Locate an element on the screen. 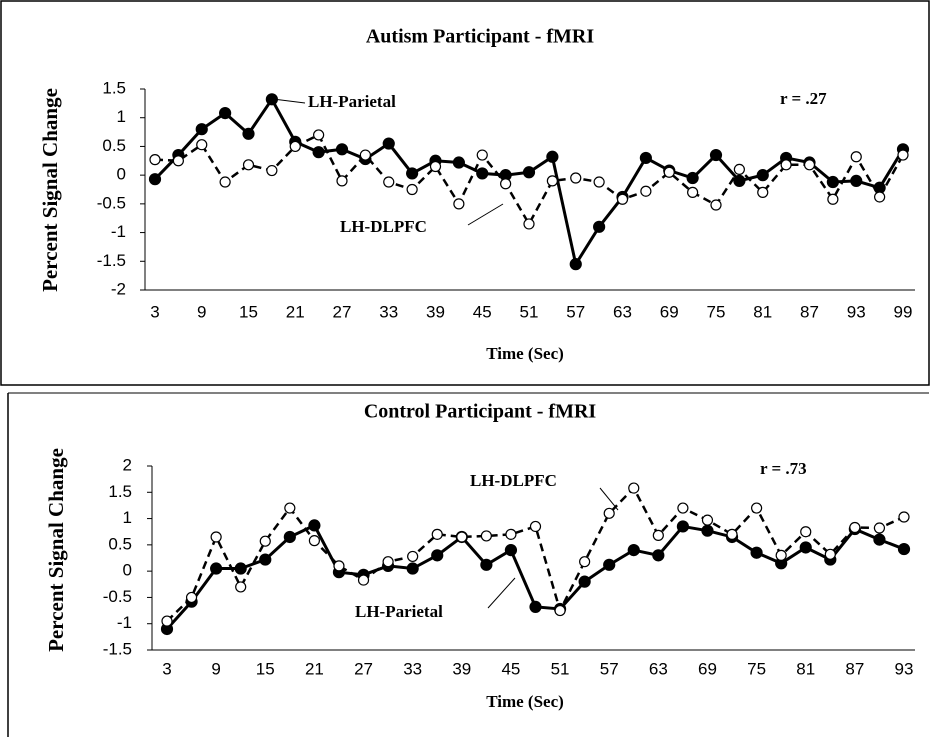 Image resolution: width=930 pixels, height=737 pixels. x-tick-label: 15 is located at coordinates (248, 311).